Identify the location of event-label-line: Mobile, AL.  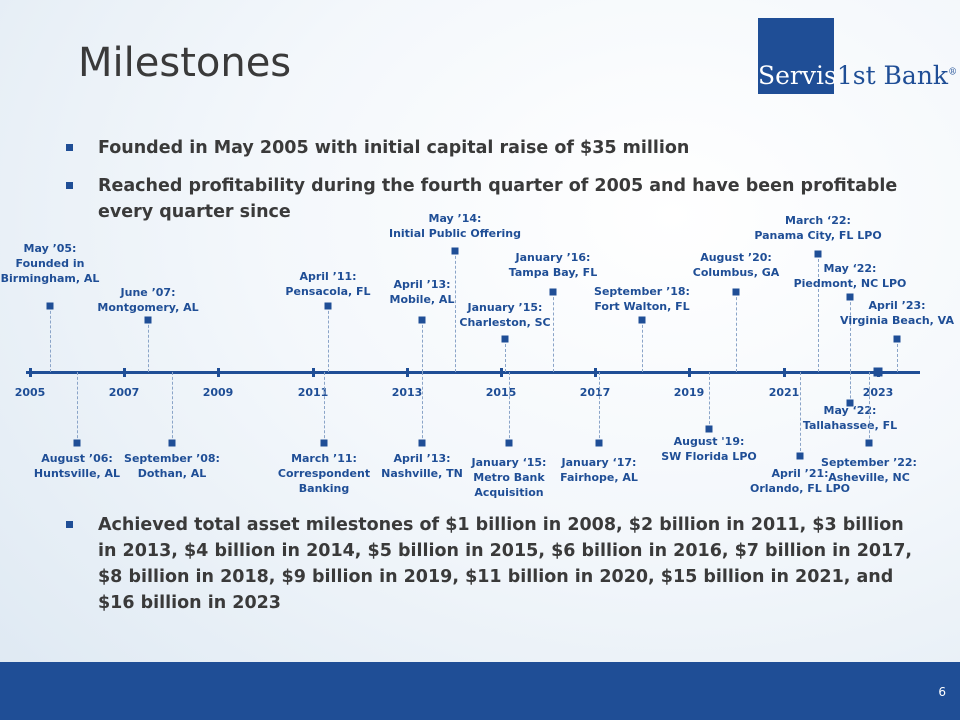
(422, 299).